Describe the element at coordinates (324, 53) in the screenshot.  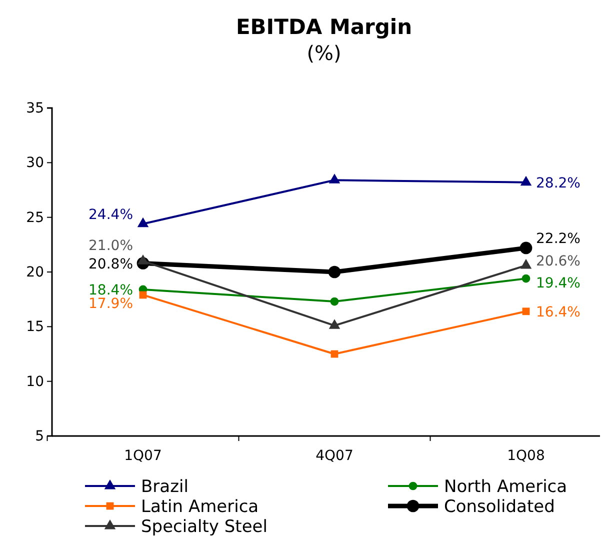
I see `chart-subtitle: (%)` at that location.